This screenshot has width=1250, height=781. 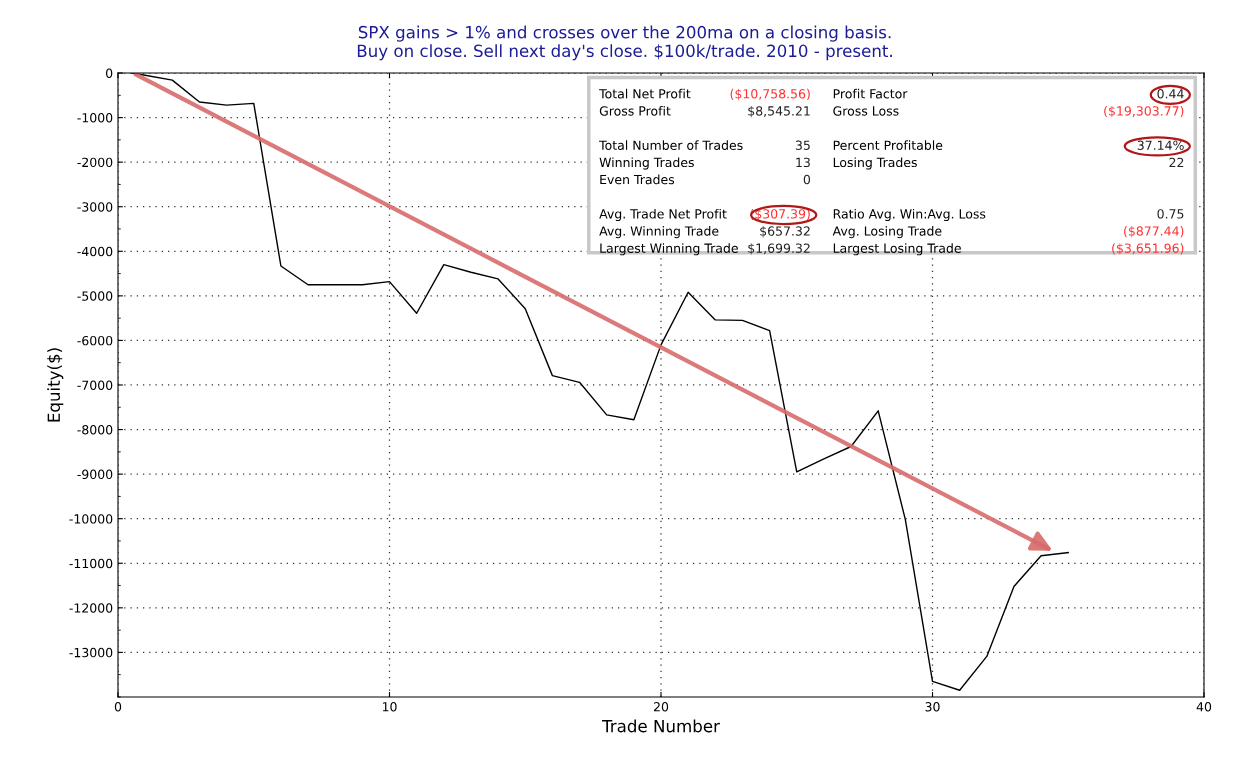 What do you see at coordinates (779, 249) in the screenshot?
I see `annotation: $1,699.32` at bounding box center [779, 249].